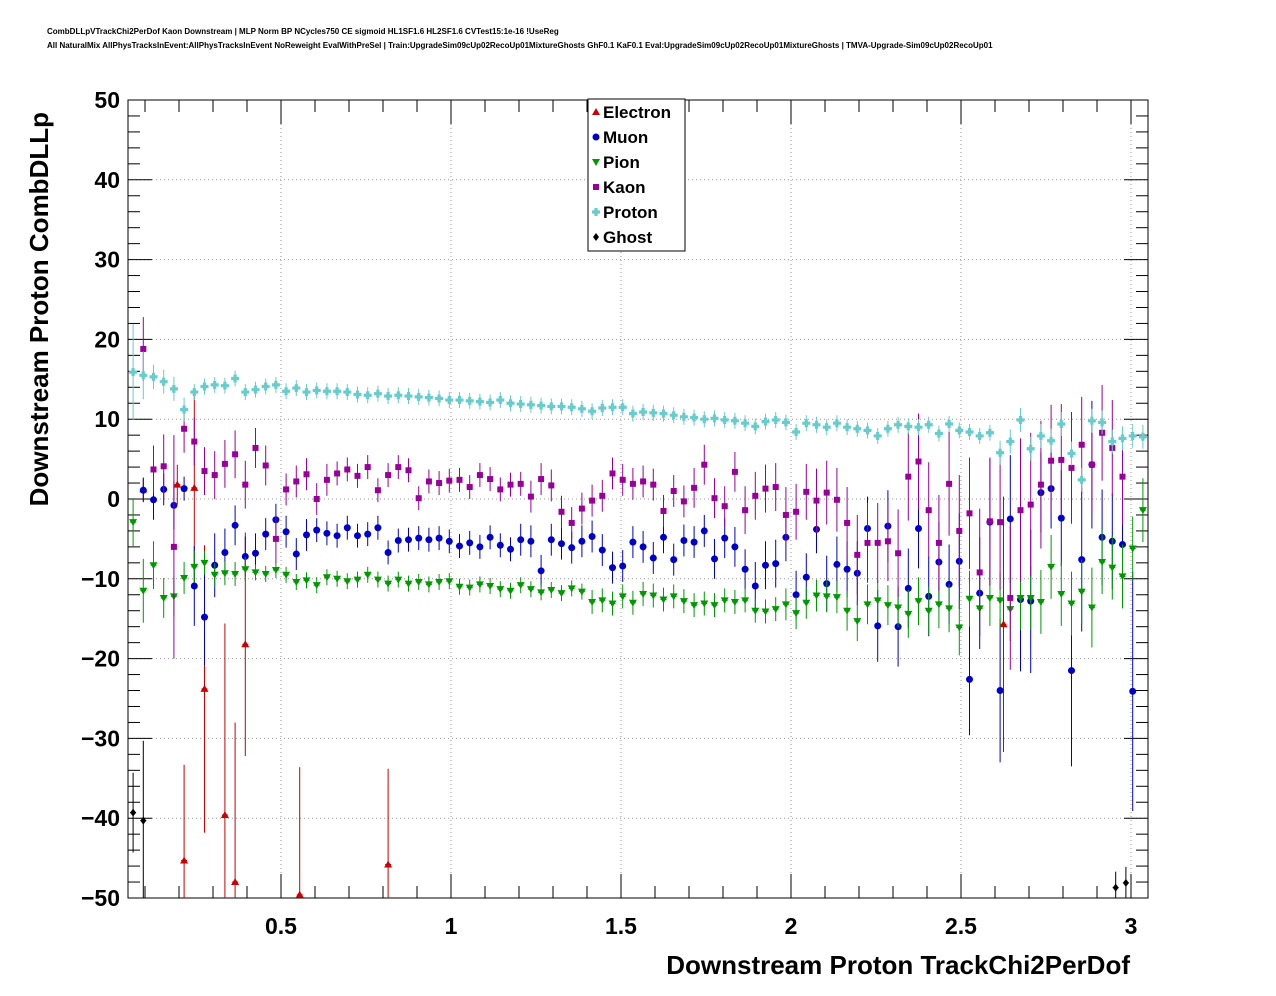 This screenshot has width=1276, height=996. Describe the element at coordinates (100, 659) in the screenshot. I see `y-tick-label: −20` at that location.